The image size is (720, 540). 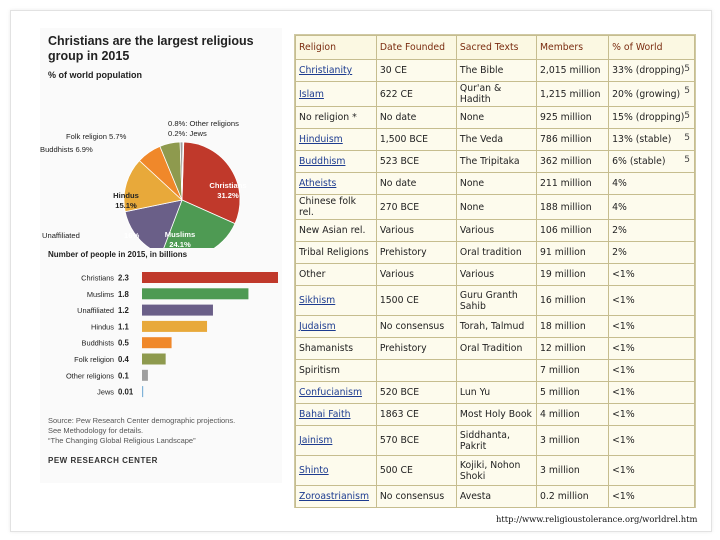 I want to click on bar-value-label: 0.5, so click(x=124, y=343).